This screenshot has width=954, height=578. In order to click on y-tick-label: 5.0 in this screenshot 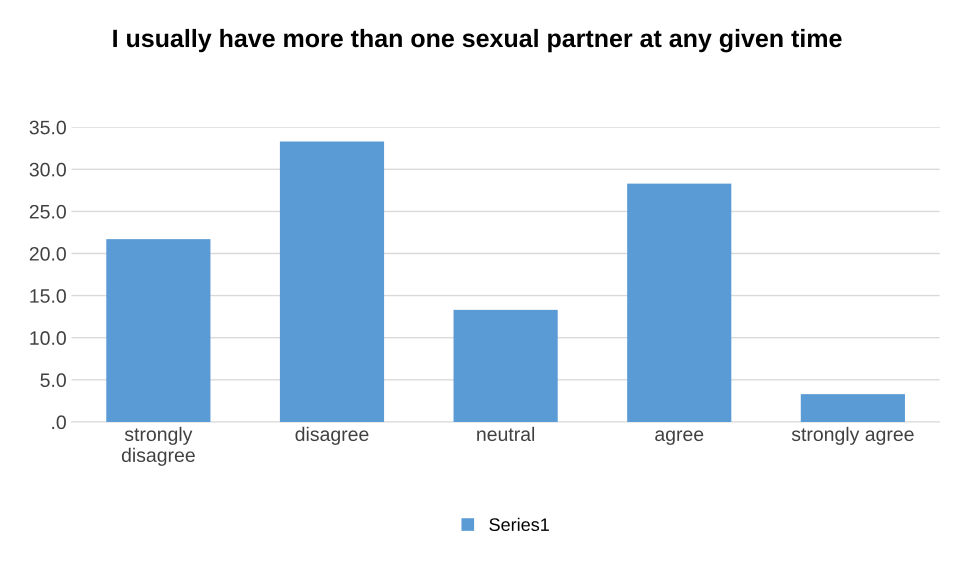, I will do `click(53, 380)`.